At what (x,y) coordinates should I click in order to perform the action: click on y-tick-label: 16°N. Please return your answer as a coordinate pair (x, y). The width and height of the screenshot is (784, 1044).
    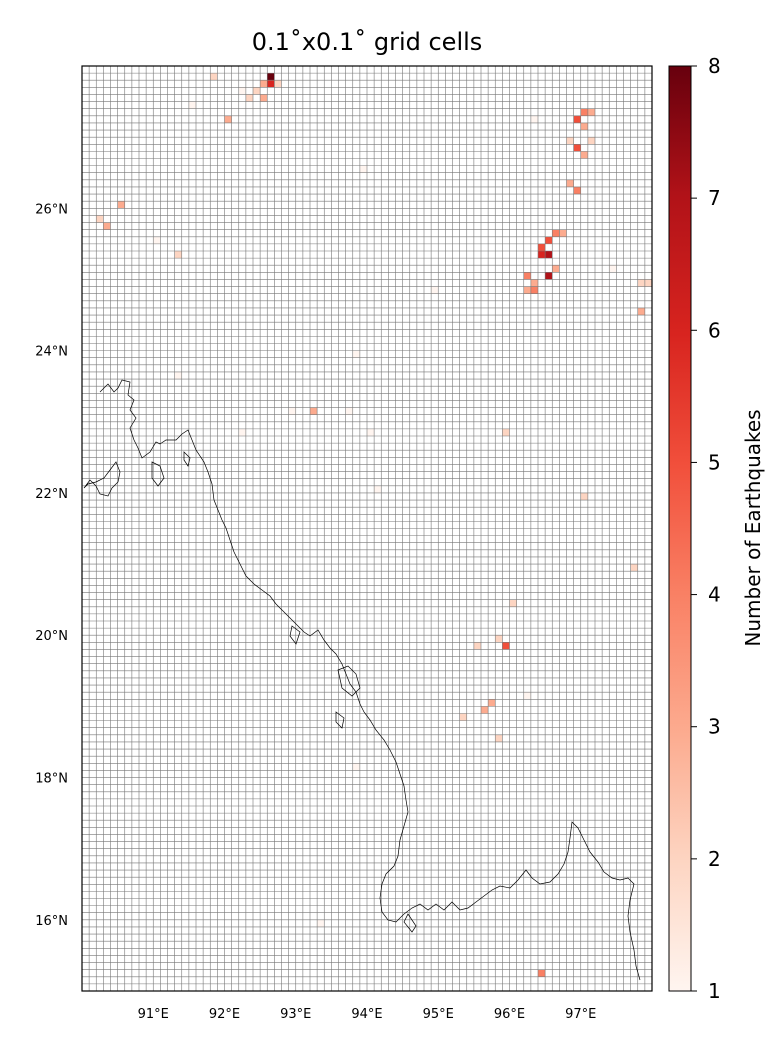
    Looking at the image, I should click on (51, 921).